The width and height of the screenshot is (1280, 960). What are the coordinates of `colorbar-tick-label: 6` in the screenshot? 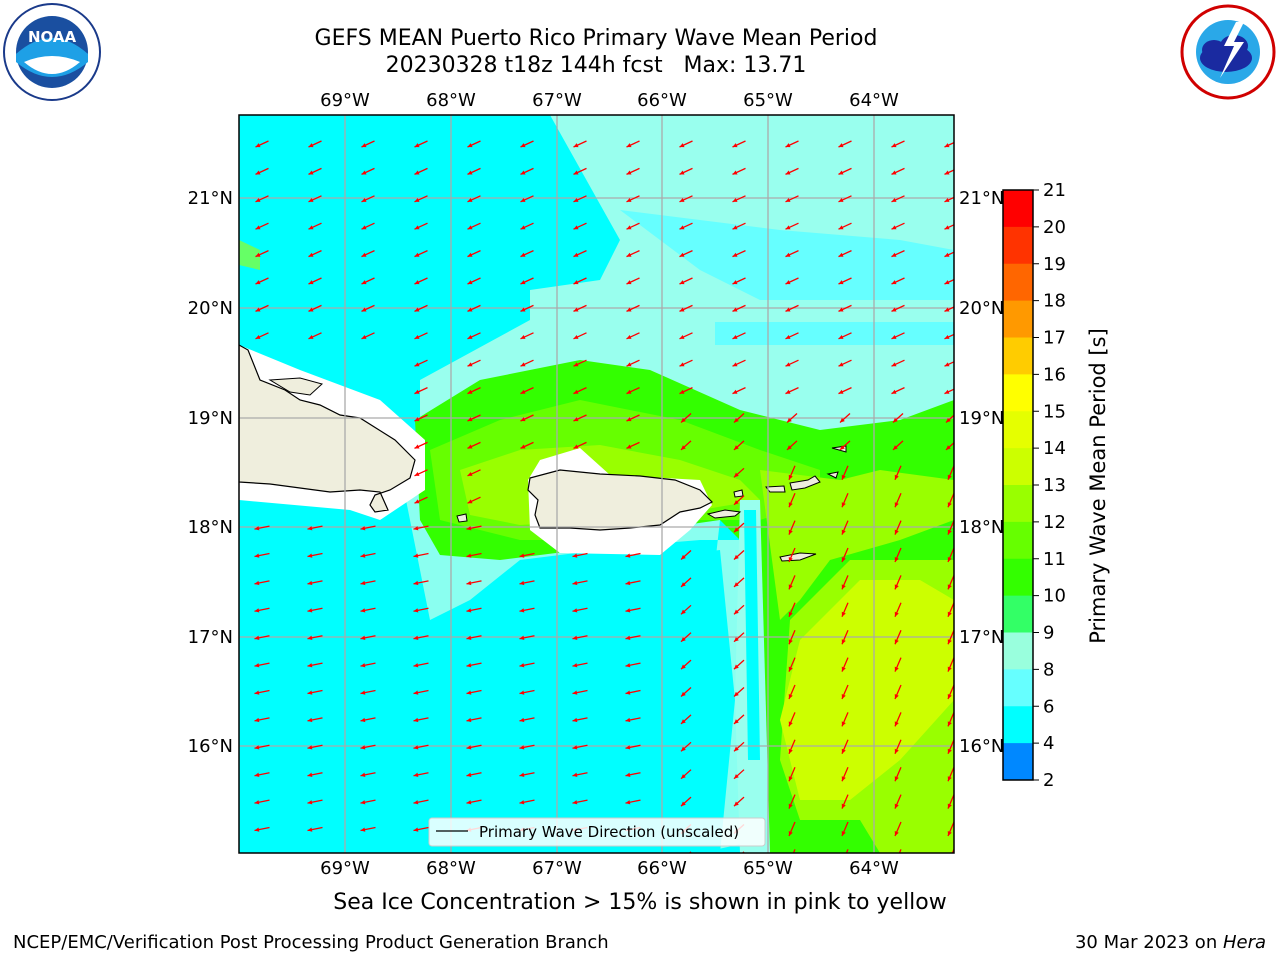 It's located at (1048, 706).